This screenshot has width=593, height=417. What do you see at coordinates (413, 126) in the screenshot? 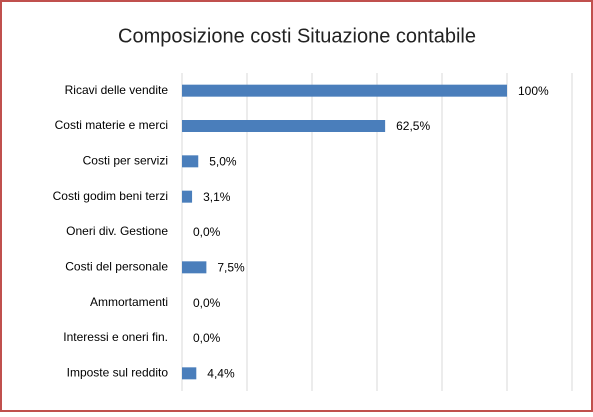
I see `data-label: 62,5%` at bounding box center [413, 126].